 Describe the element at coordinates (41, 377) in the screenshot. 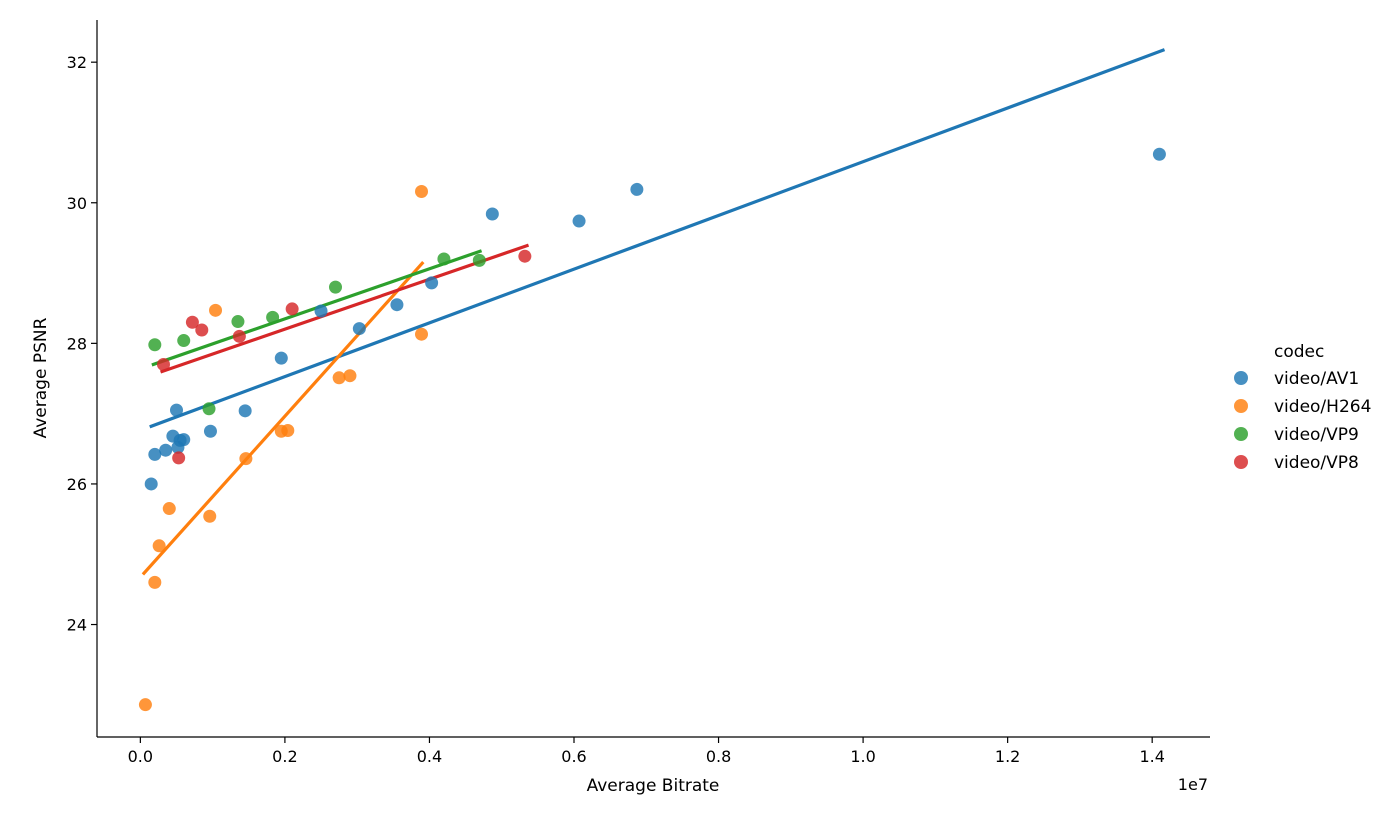

I see `y-axis-title: Average PSNR` at that location.